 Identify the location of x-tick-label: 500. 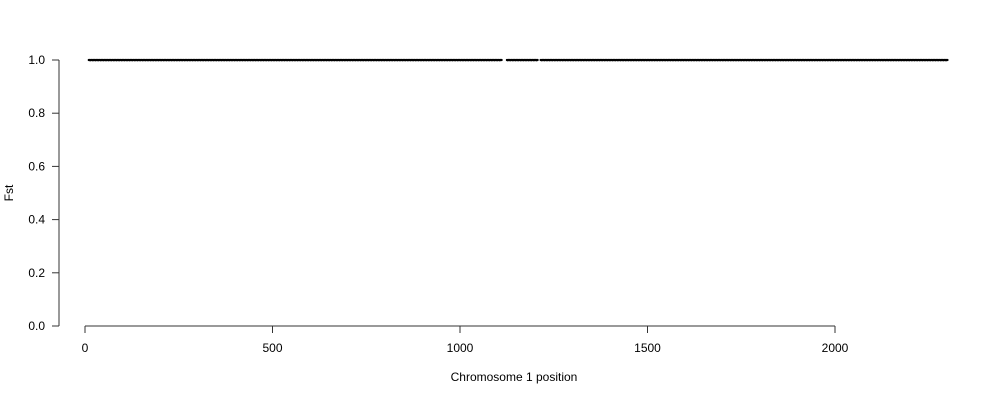
(272, 348).